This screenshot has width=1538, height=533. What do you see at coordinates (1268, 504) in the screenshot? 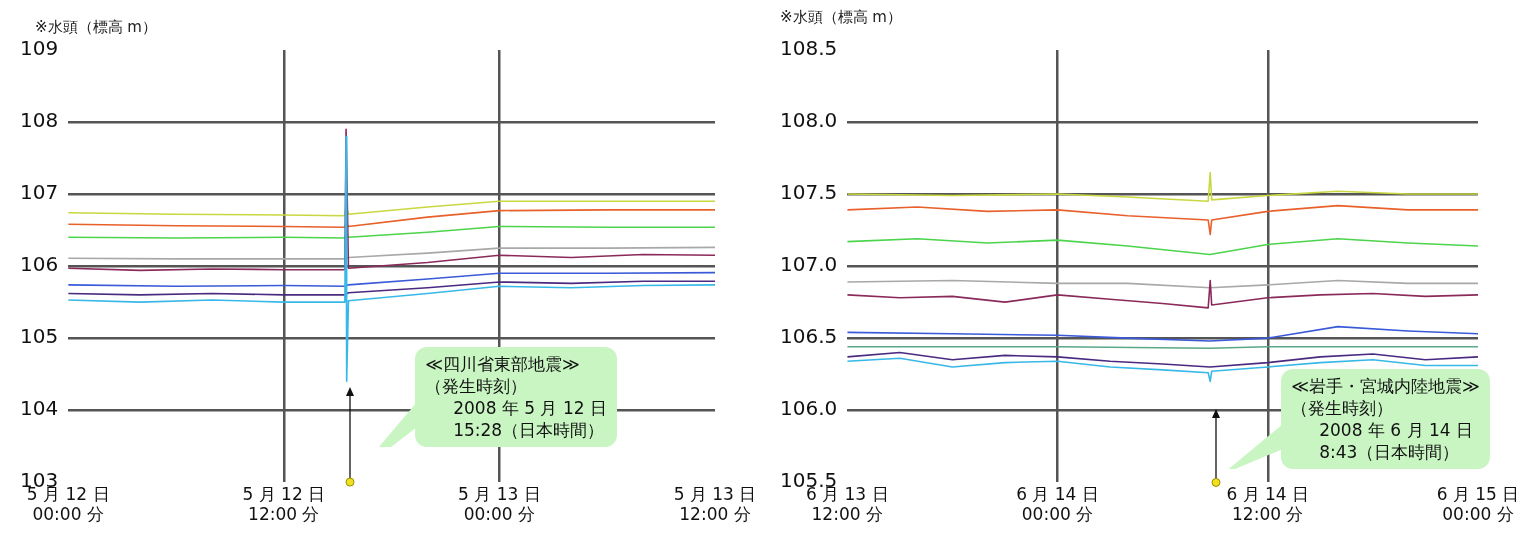
I see `x-tick-label: 6 月 14 日 12:00 分` at bounding box center [1268, 504].